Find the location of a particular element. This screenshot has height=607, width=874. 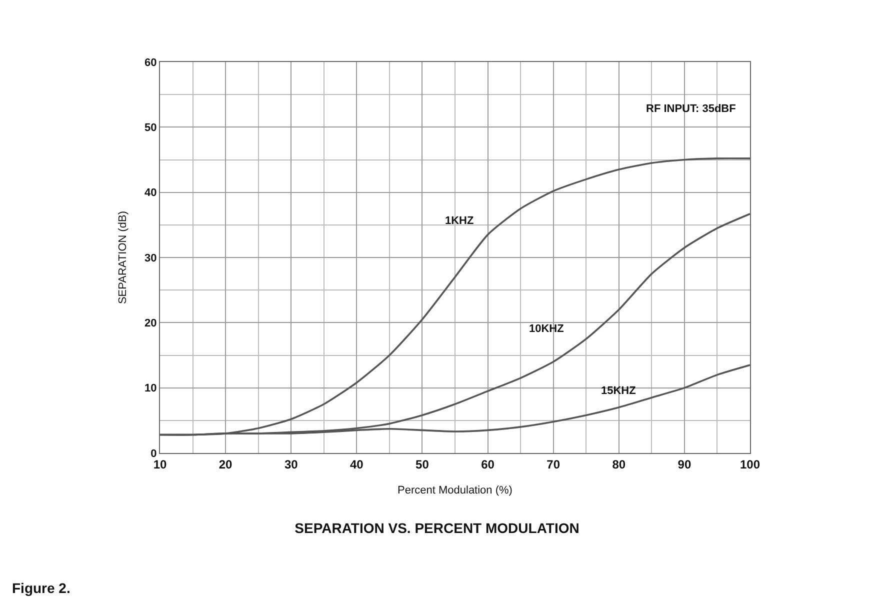

x-tick-label: 80 is located at coordinates (619, 464).